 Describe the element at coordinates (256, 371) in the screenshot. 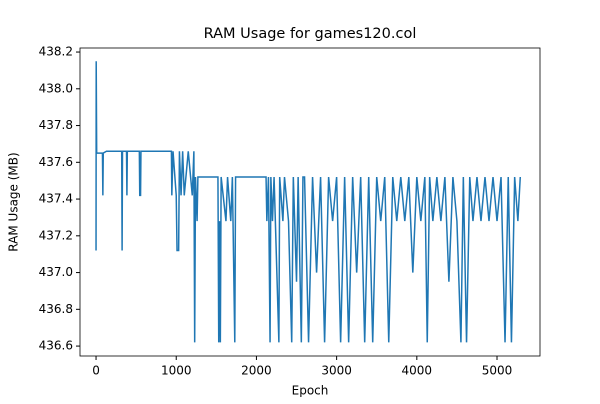

I see `x-tick-label: 2000` at that location.